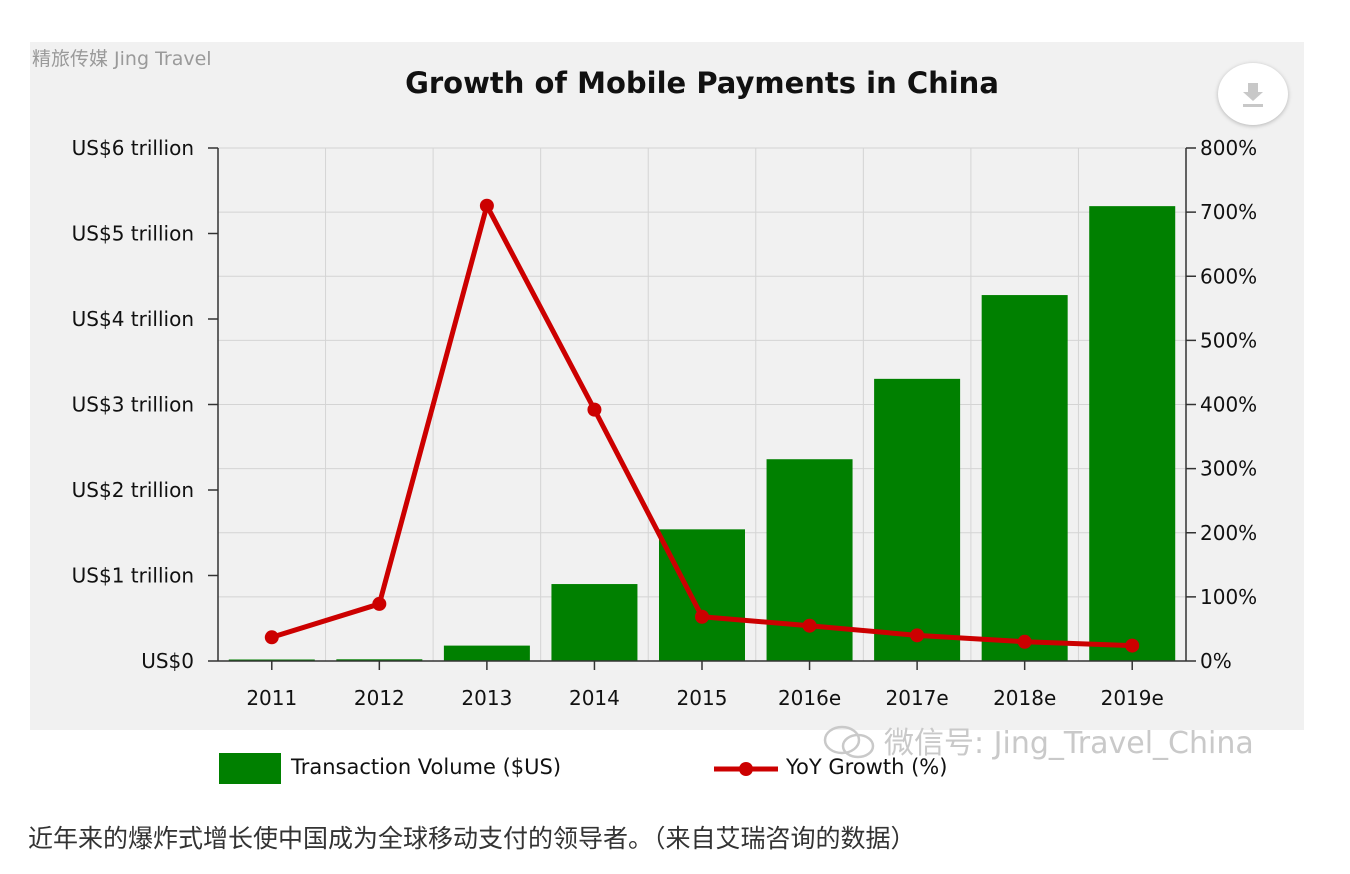 This screenshot has height=874, width=1350. What do you see at coordinates (133, 319) in the screenshot?
I see `y-left-tick-label: US$4 trillion` at bounding box center [133, 319].